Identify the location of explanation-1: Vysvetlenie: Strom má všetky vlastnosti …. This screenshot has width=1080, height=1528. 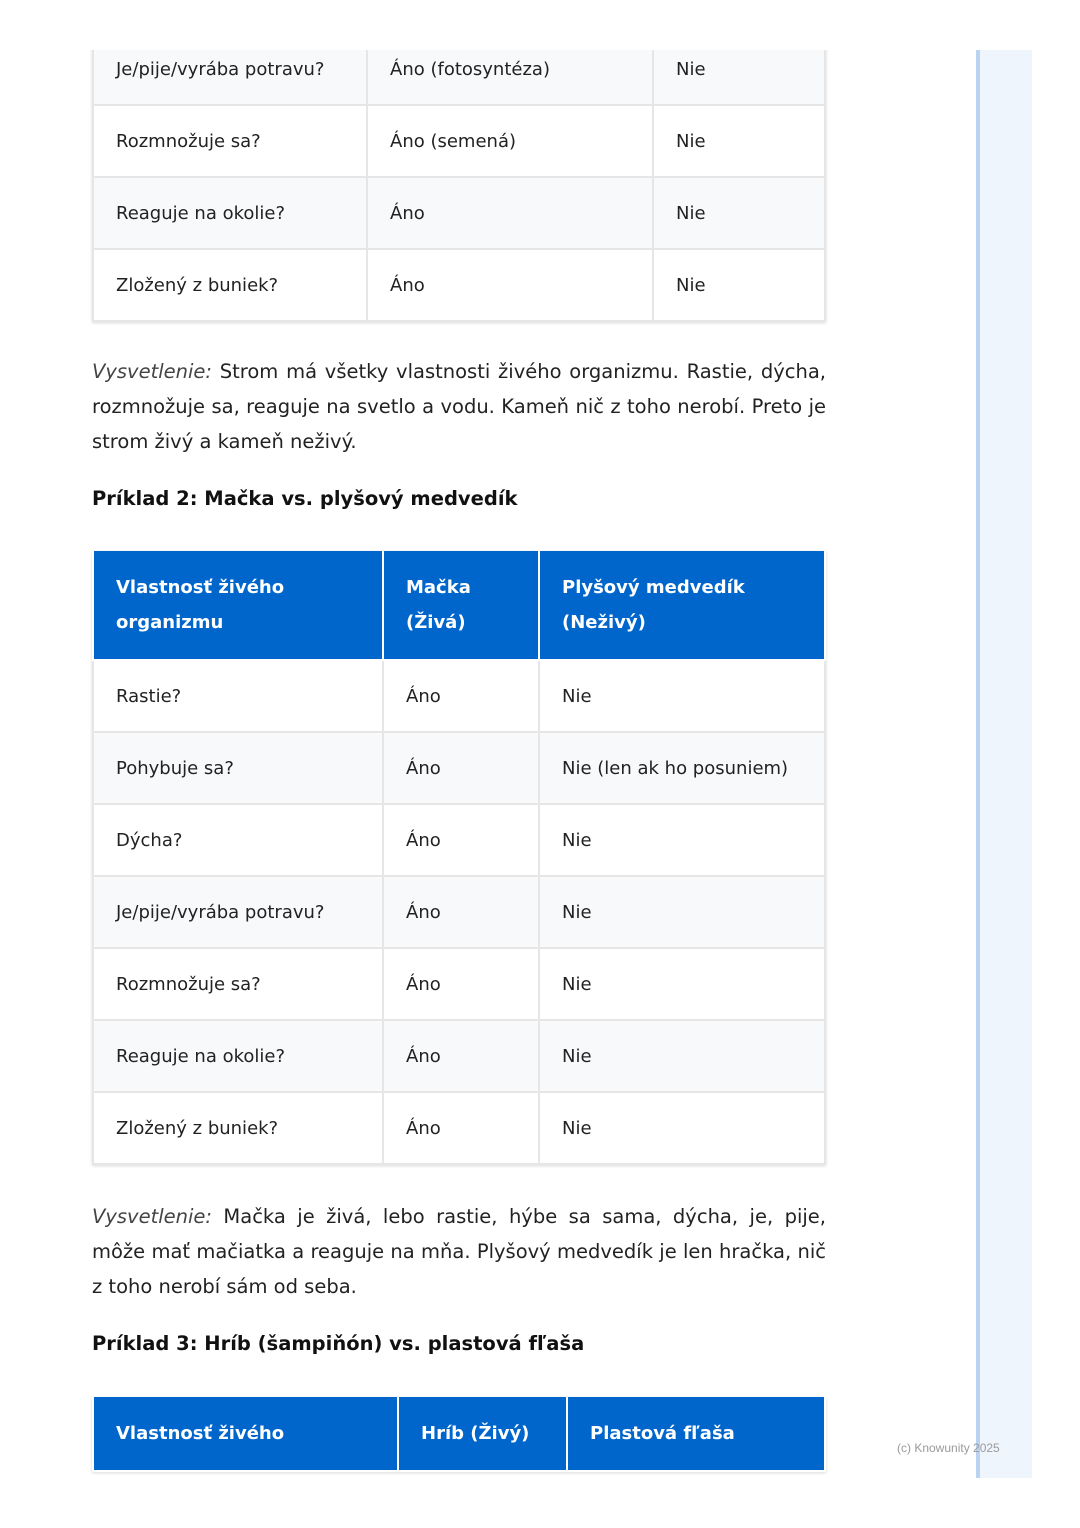
(459, 406).